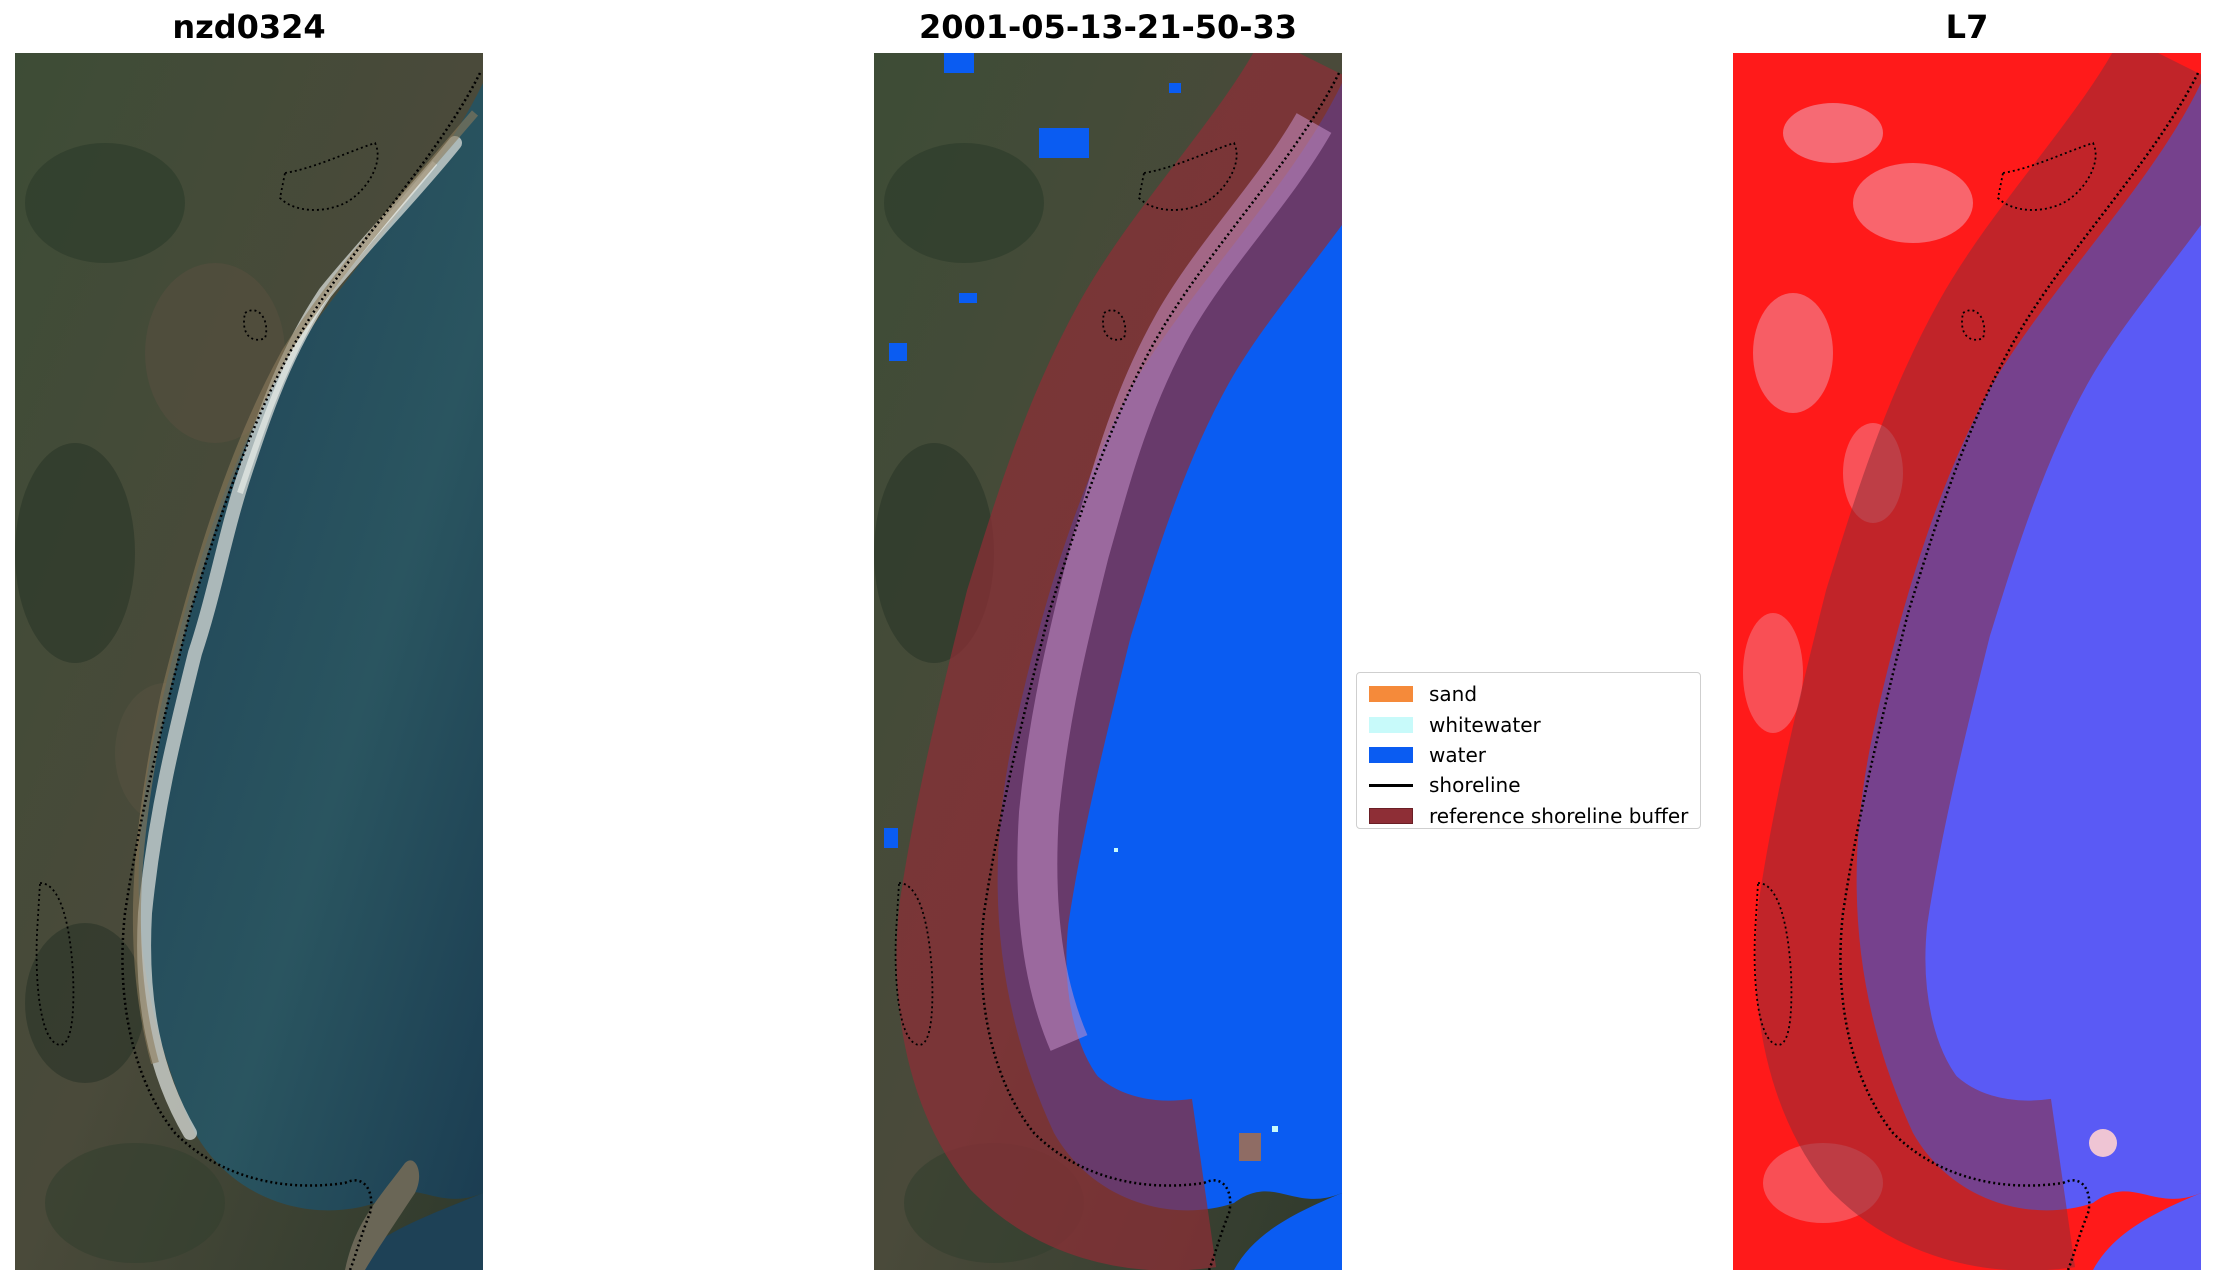 The height and width of the screenshot is (1283, 2216). I want to click on legend-item-sand: sand, so click(1528, 694).